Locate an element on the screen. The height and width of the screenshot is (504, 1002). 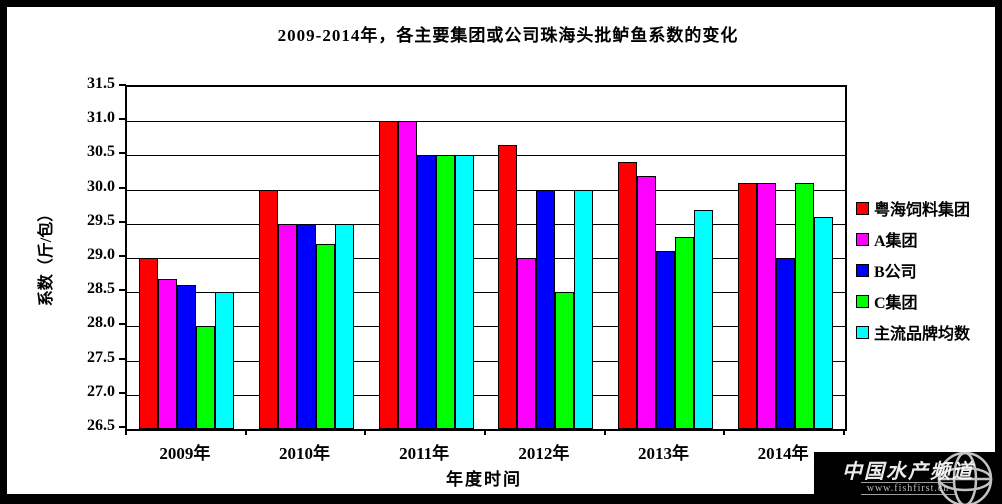
legend-item-2: B公司 is located at coordinates (913, 270).